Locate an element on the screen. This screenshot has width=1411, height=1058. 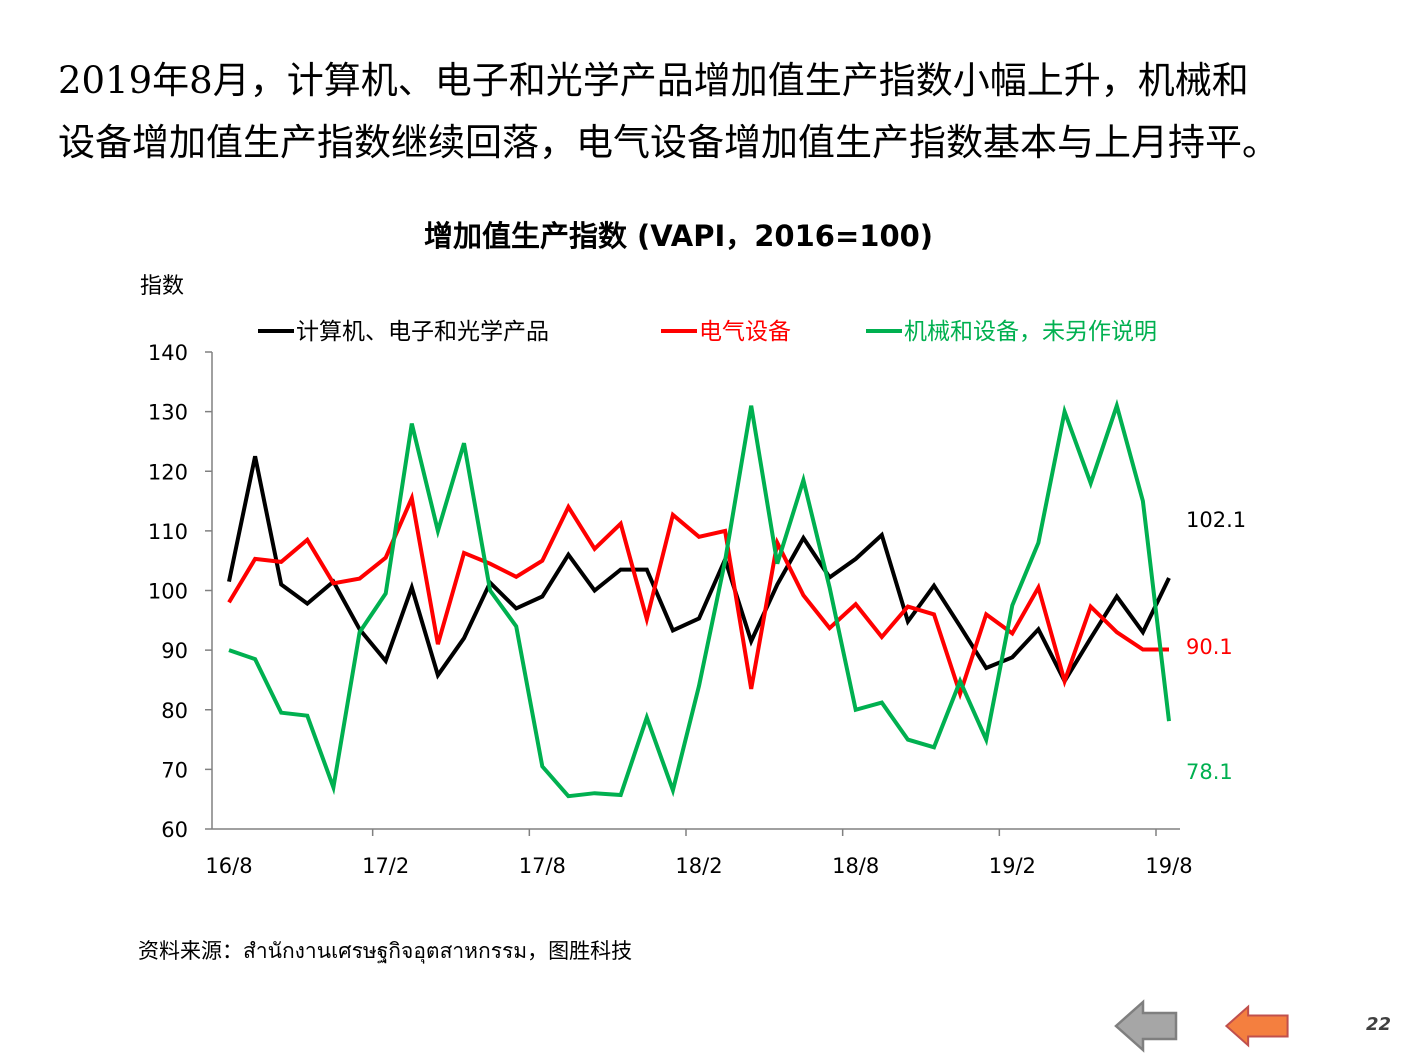
y-tick-label: 60 is located at coordinates (174, 830).